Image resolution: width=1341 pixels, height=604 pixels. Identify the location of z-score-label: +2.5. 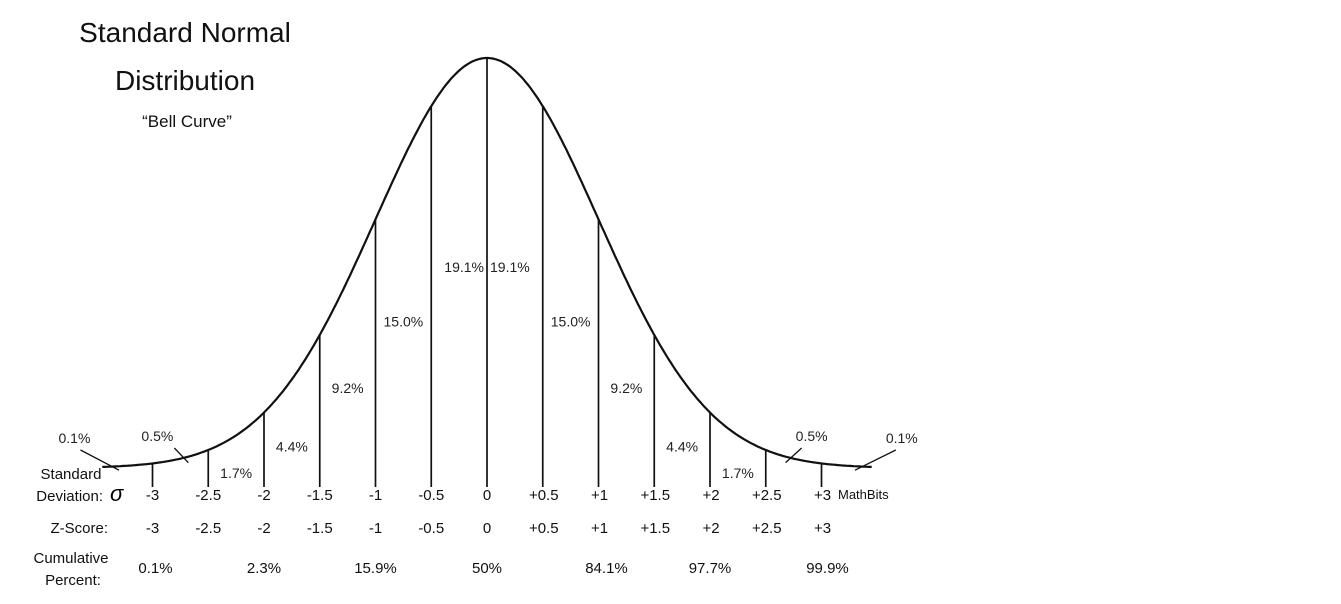
(767, 528).